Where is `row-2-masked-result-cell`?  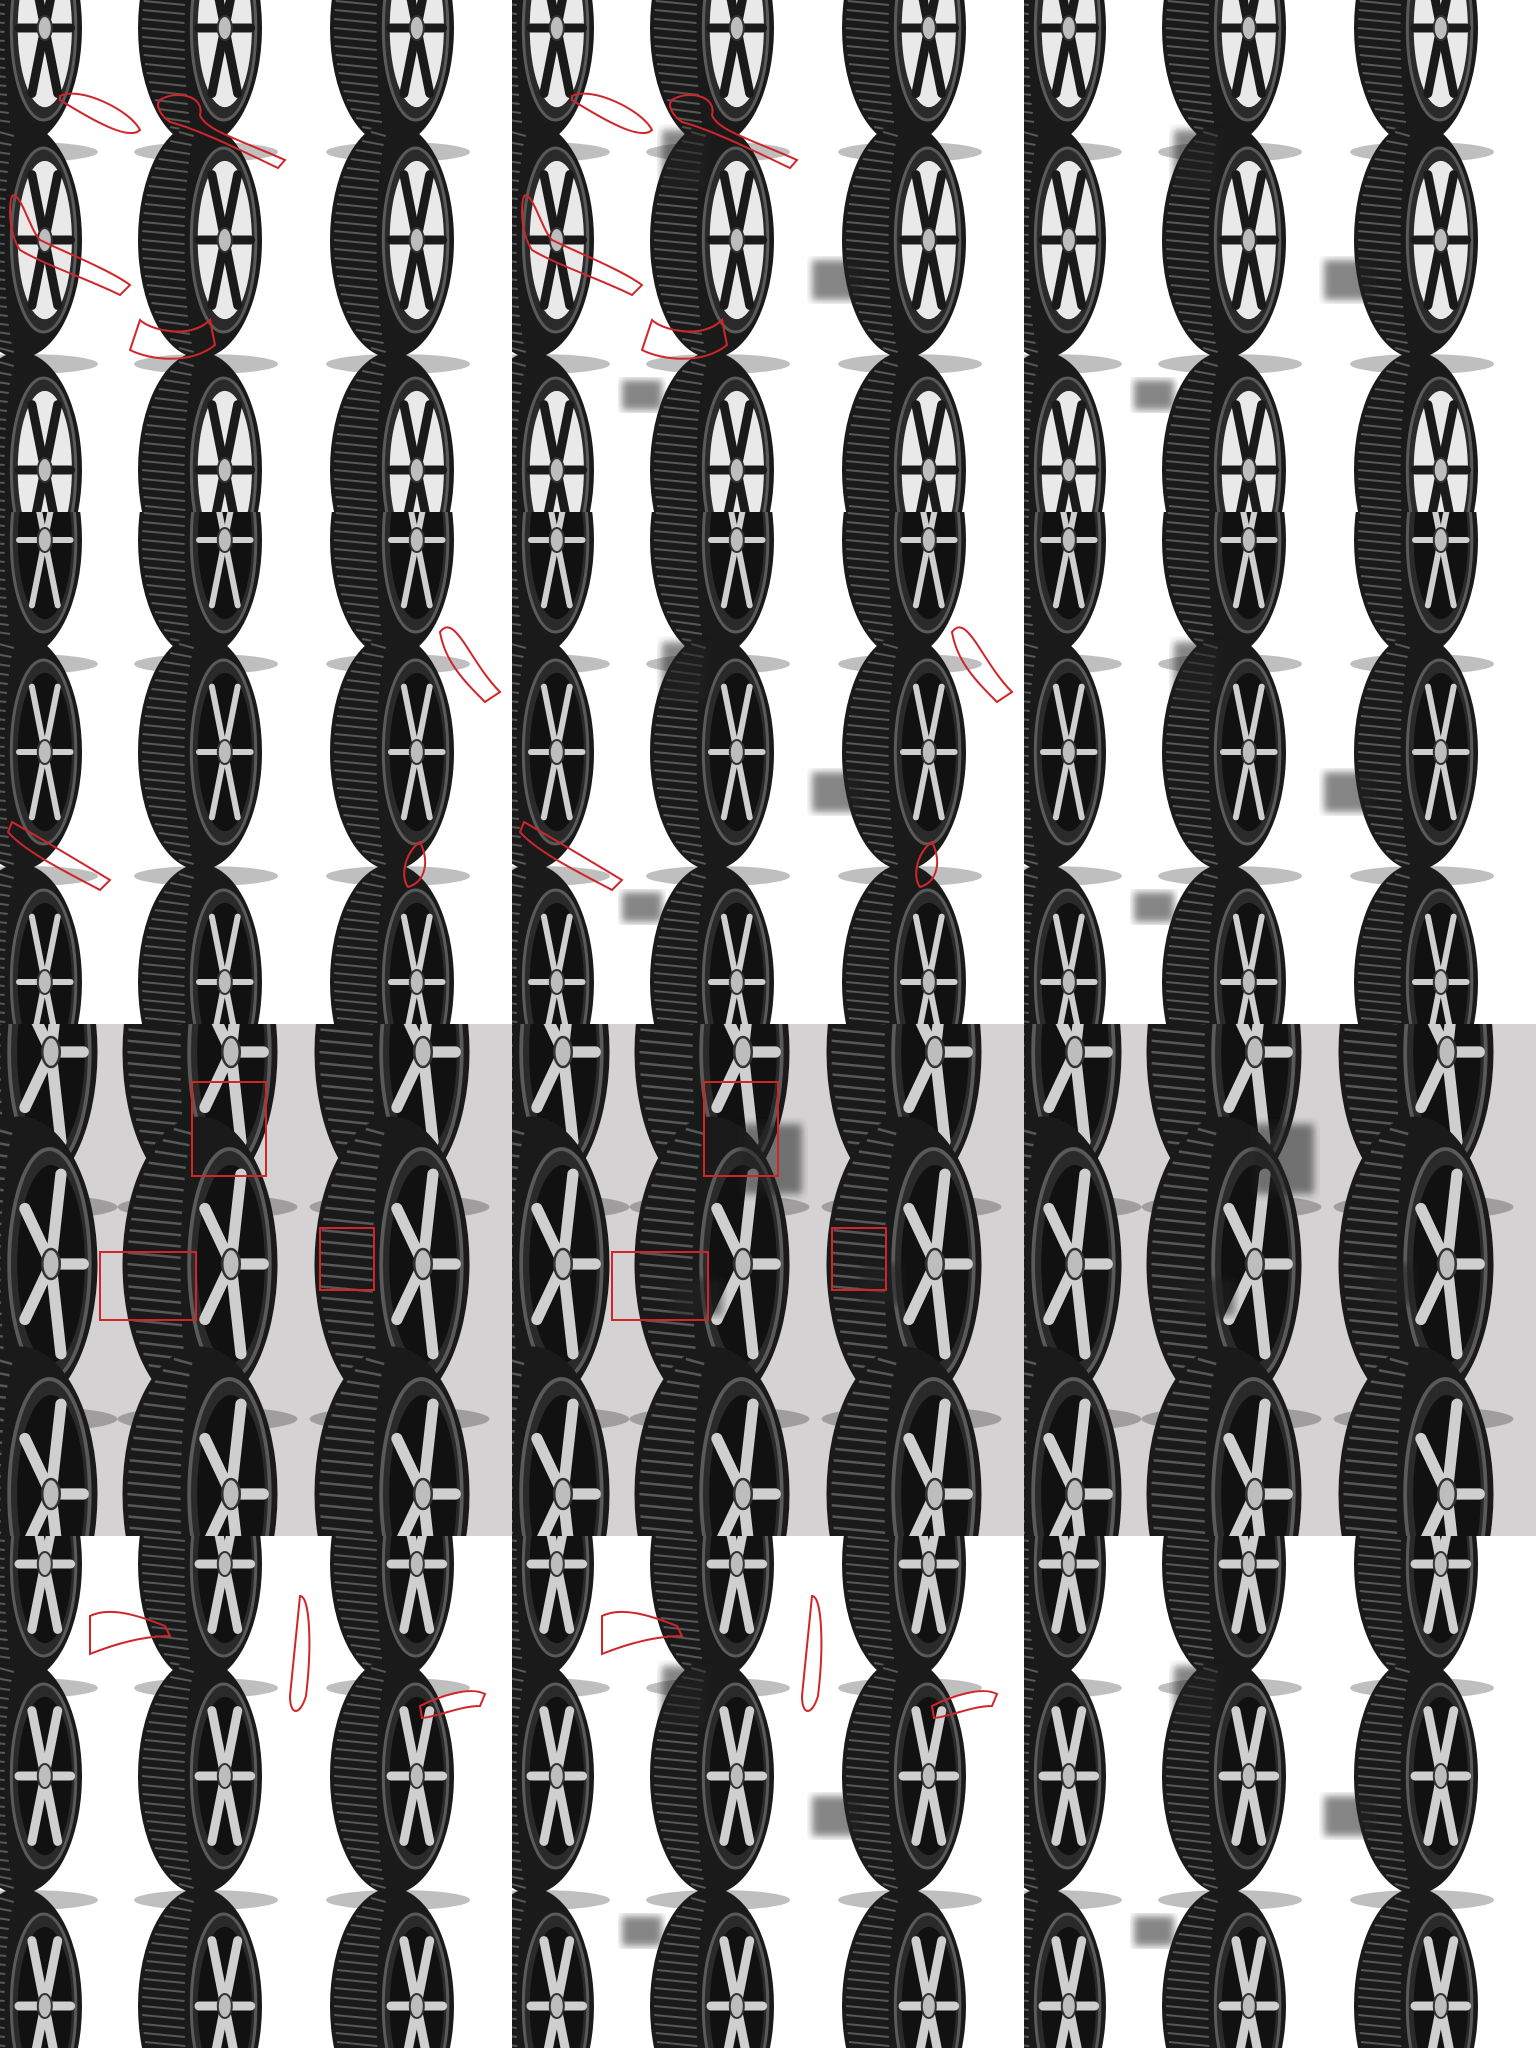 row-2-masked-result-cell is located at coordinates (768, 768).